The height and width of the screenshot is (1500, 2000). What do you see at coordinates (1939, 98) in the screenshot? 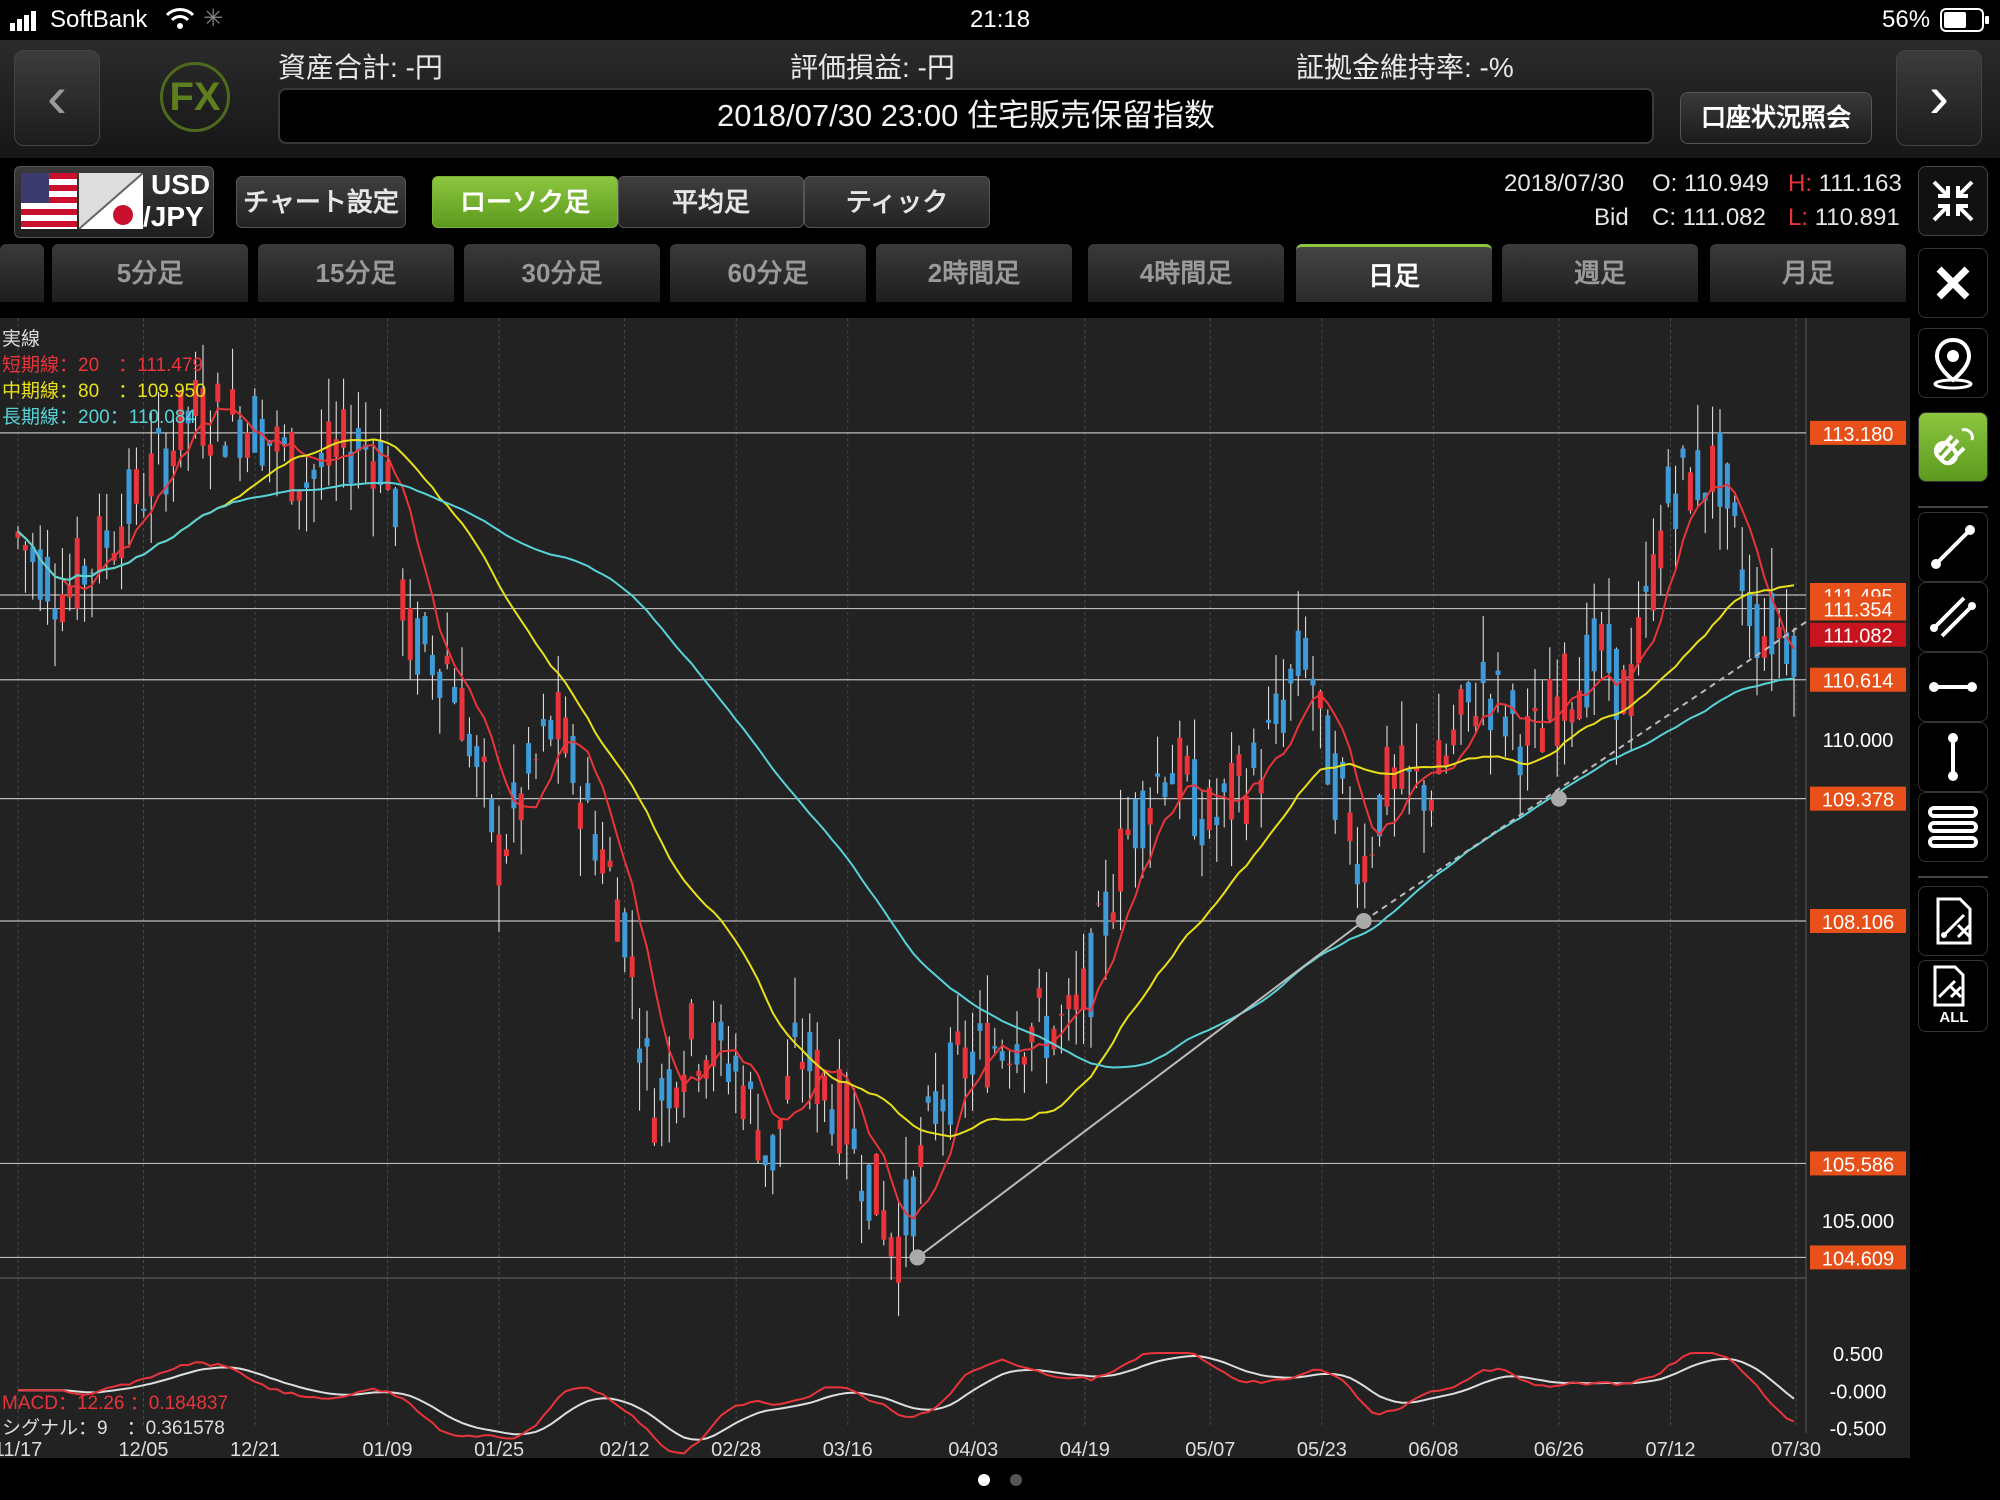
I see `next-button: ›` at bounding box center [1939, 98].